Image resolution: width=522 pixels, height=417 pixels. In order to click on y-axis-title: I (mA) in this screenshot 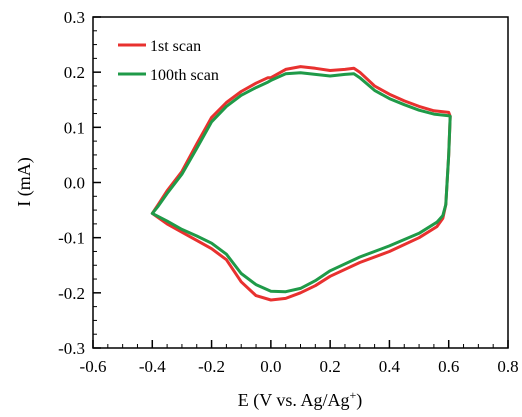, I will do `click(24, 181)`.